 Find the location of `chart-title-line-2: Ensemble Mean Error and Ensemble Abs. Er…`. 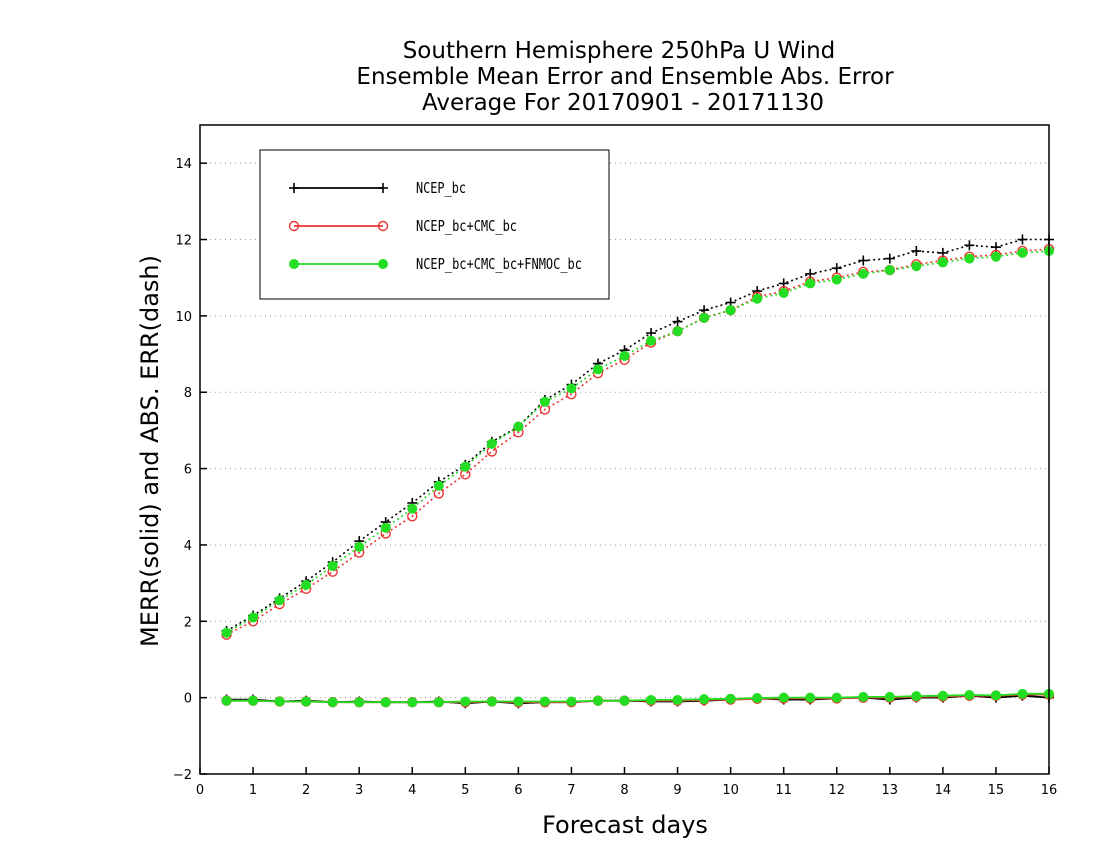

chart-title-line-2: Ensemble Mean Error and Ensemble Abs. Er… is located at coordinates (625, 77).